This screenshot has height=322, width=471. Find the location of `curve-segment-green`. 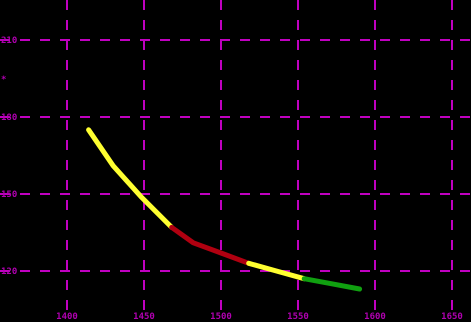

curve-segment-green is located at coordinates (332, 284).